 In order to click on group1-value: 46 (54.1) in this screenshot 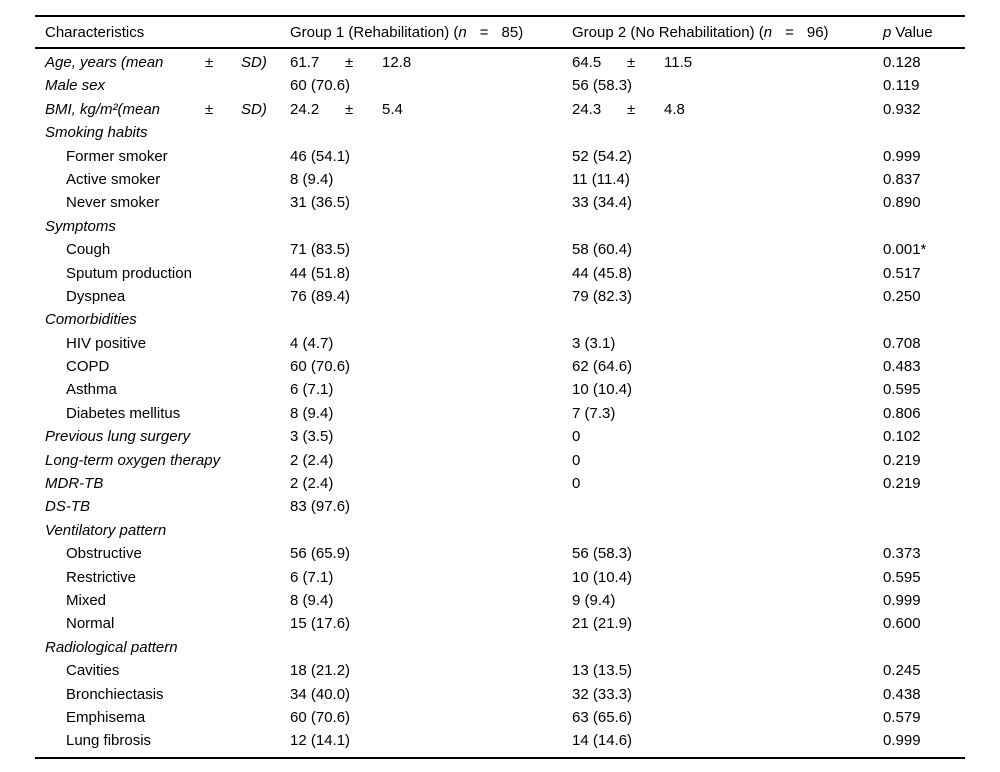, I will do `click(320, 156)`.